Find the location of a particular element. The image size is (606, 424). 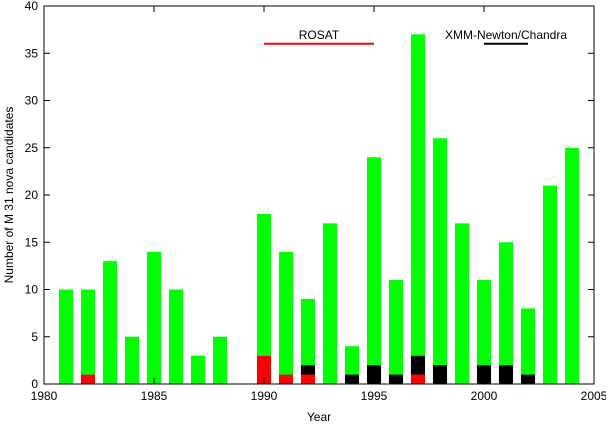

annotation-label: ROSAT is located at coordinates (319, 35).